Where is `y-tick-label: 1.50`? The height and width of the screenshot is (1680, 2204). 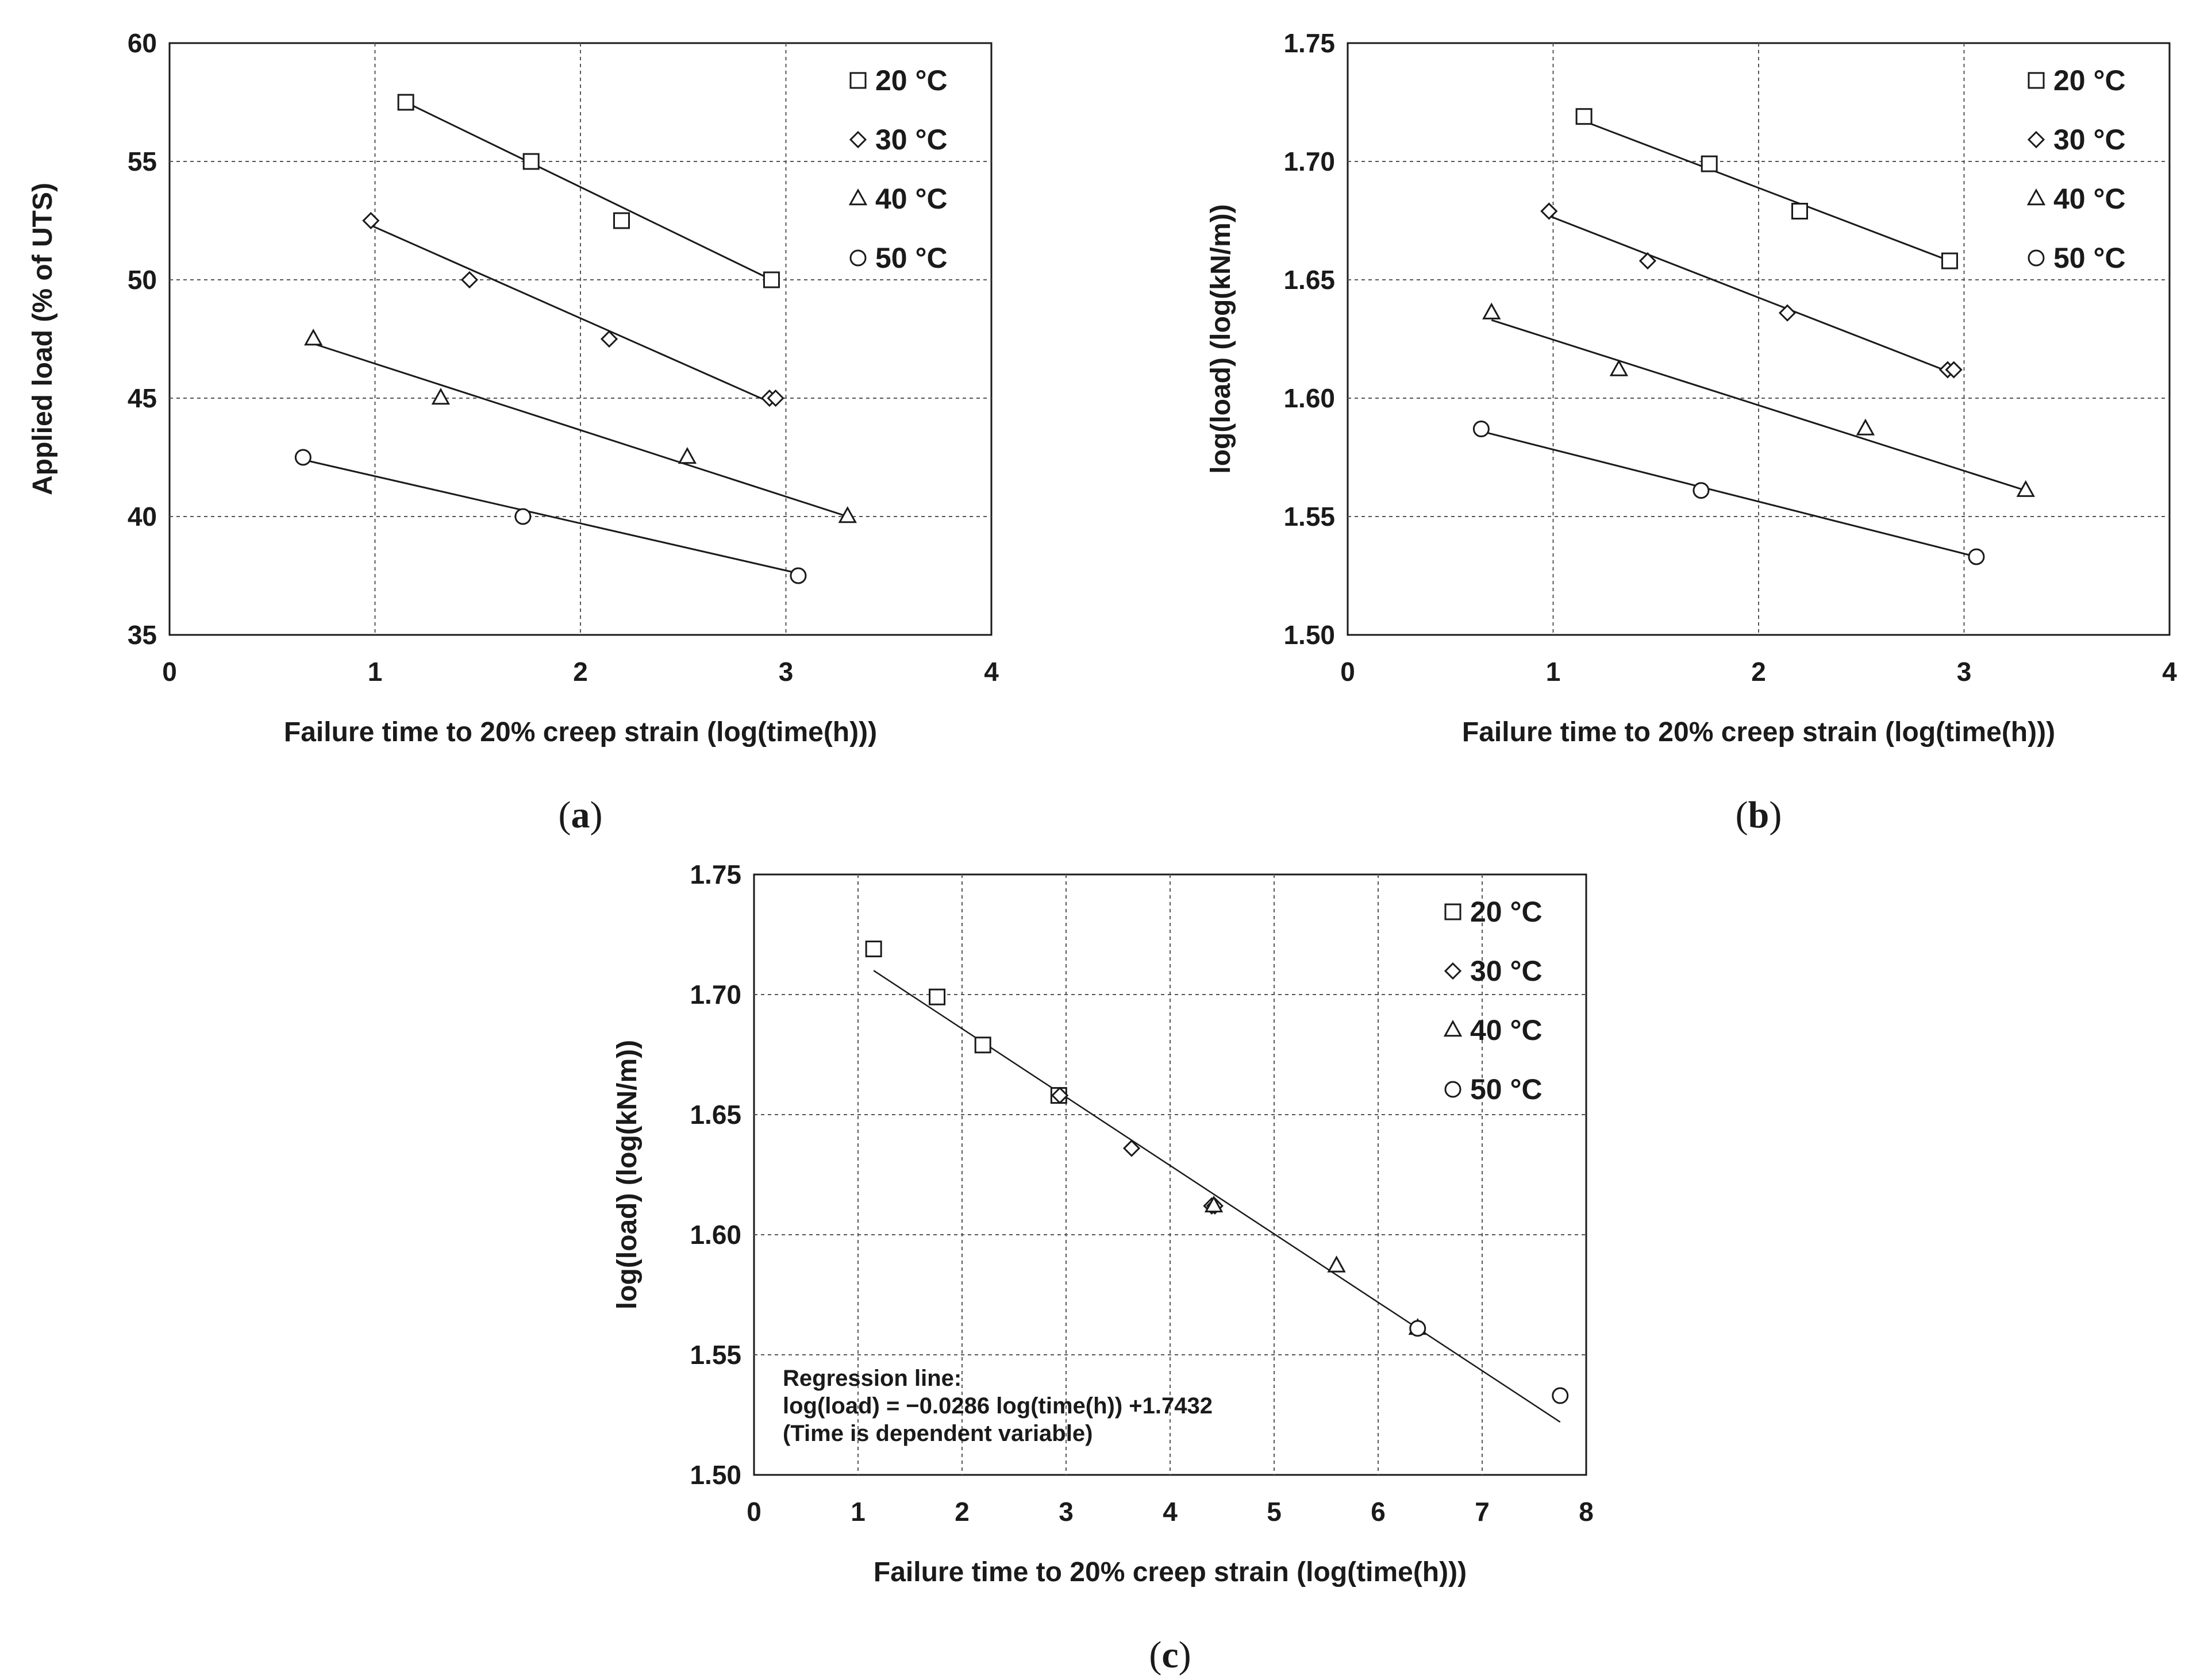
y-tick-label: 1.50 is located at coordinates (1309, 635).